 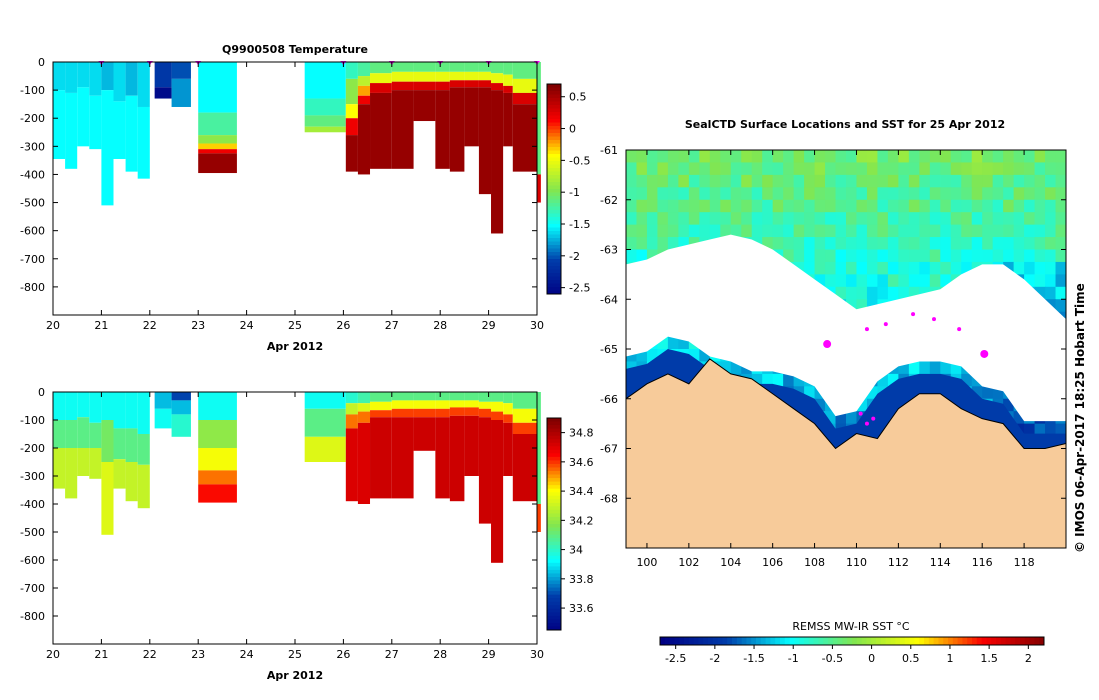 I want to click on lon-tick-label: 118, so click(x=1024, y=562).